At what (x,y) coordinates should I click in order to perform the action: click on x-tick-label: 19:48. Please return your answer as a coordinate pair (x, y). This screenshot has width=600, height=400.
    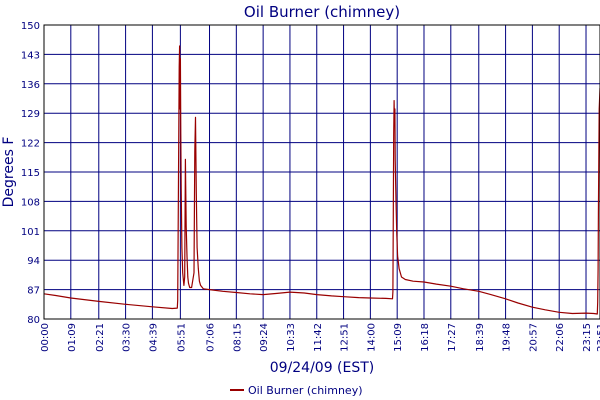
    Looking at the image, I should click on (507, 337).